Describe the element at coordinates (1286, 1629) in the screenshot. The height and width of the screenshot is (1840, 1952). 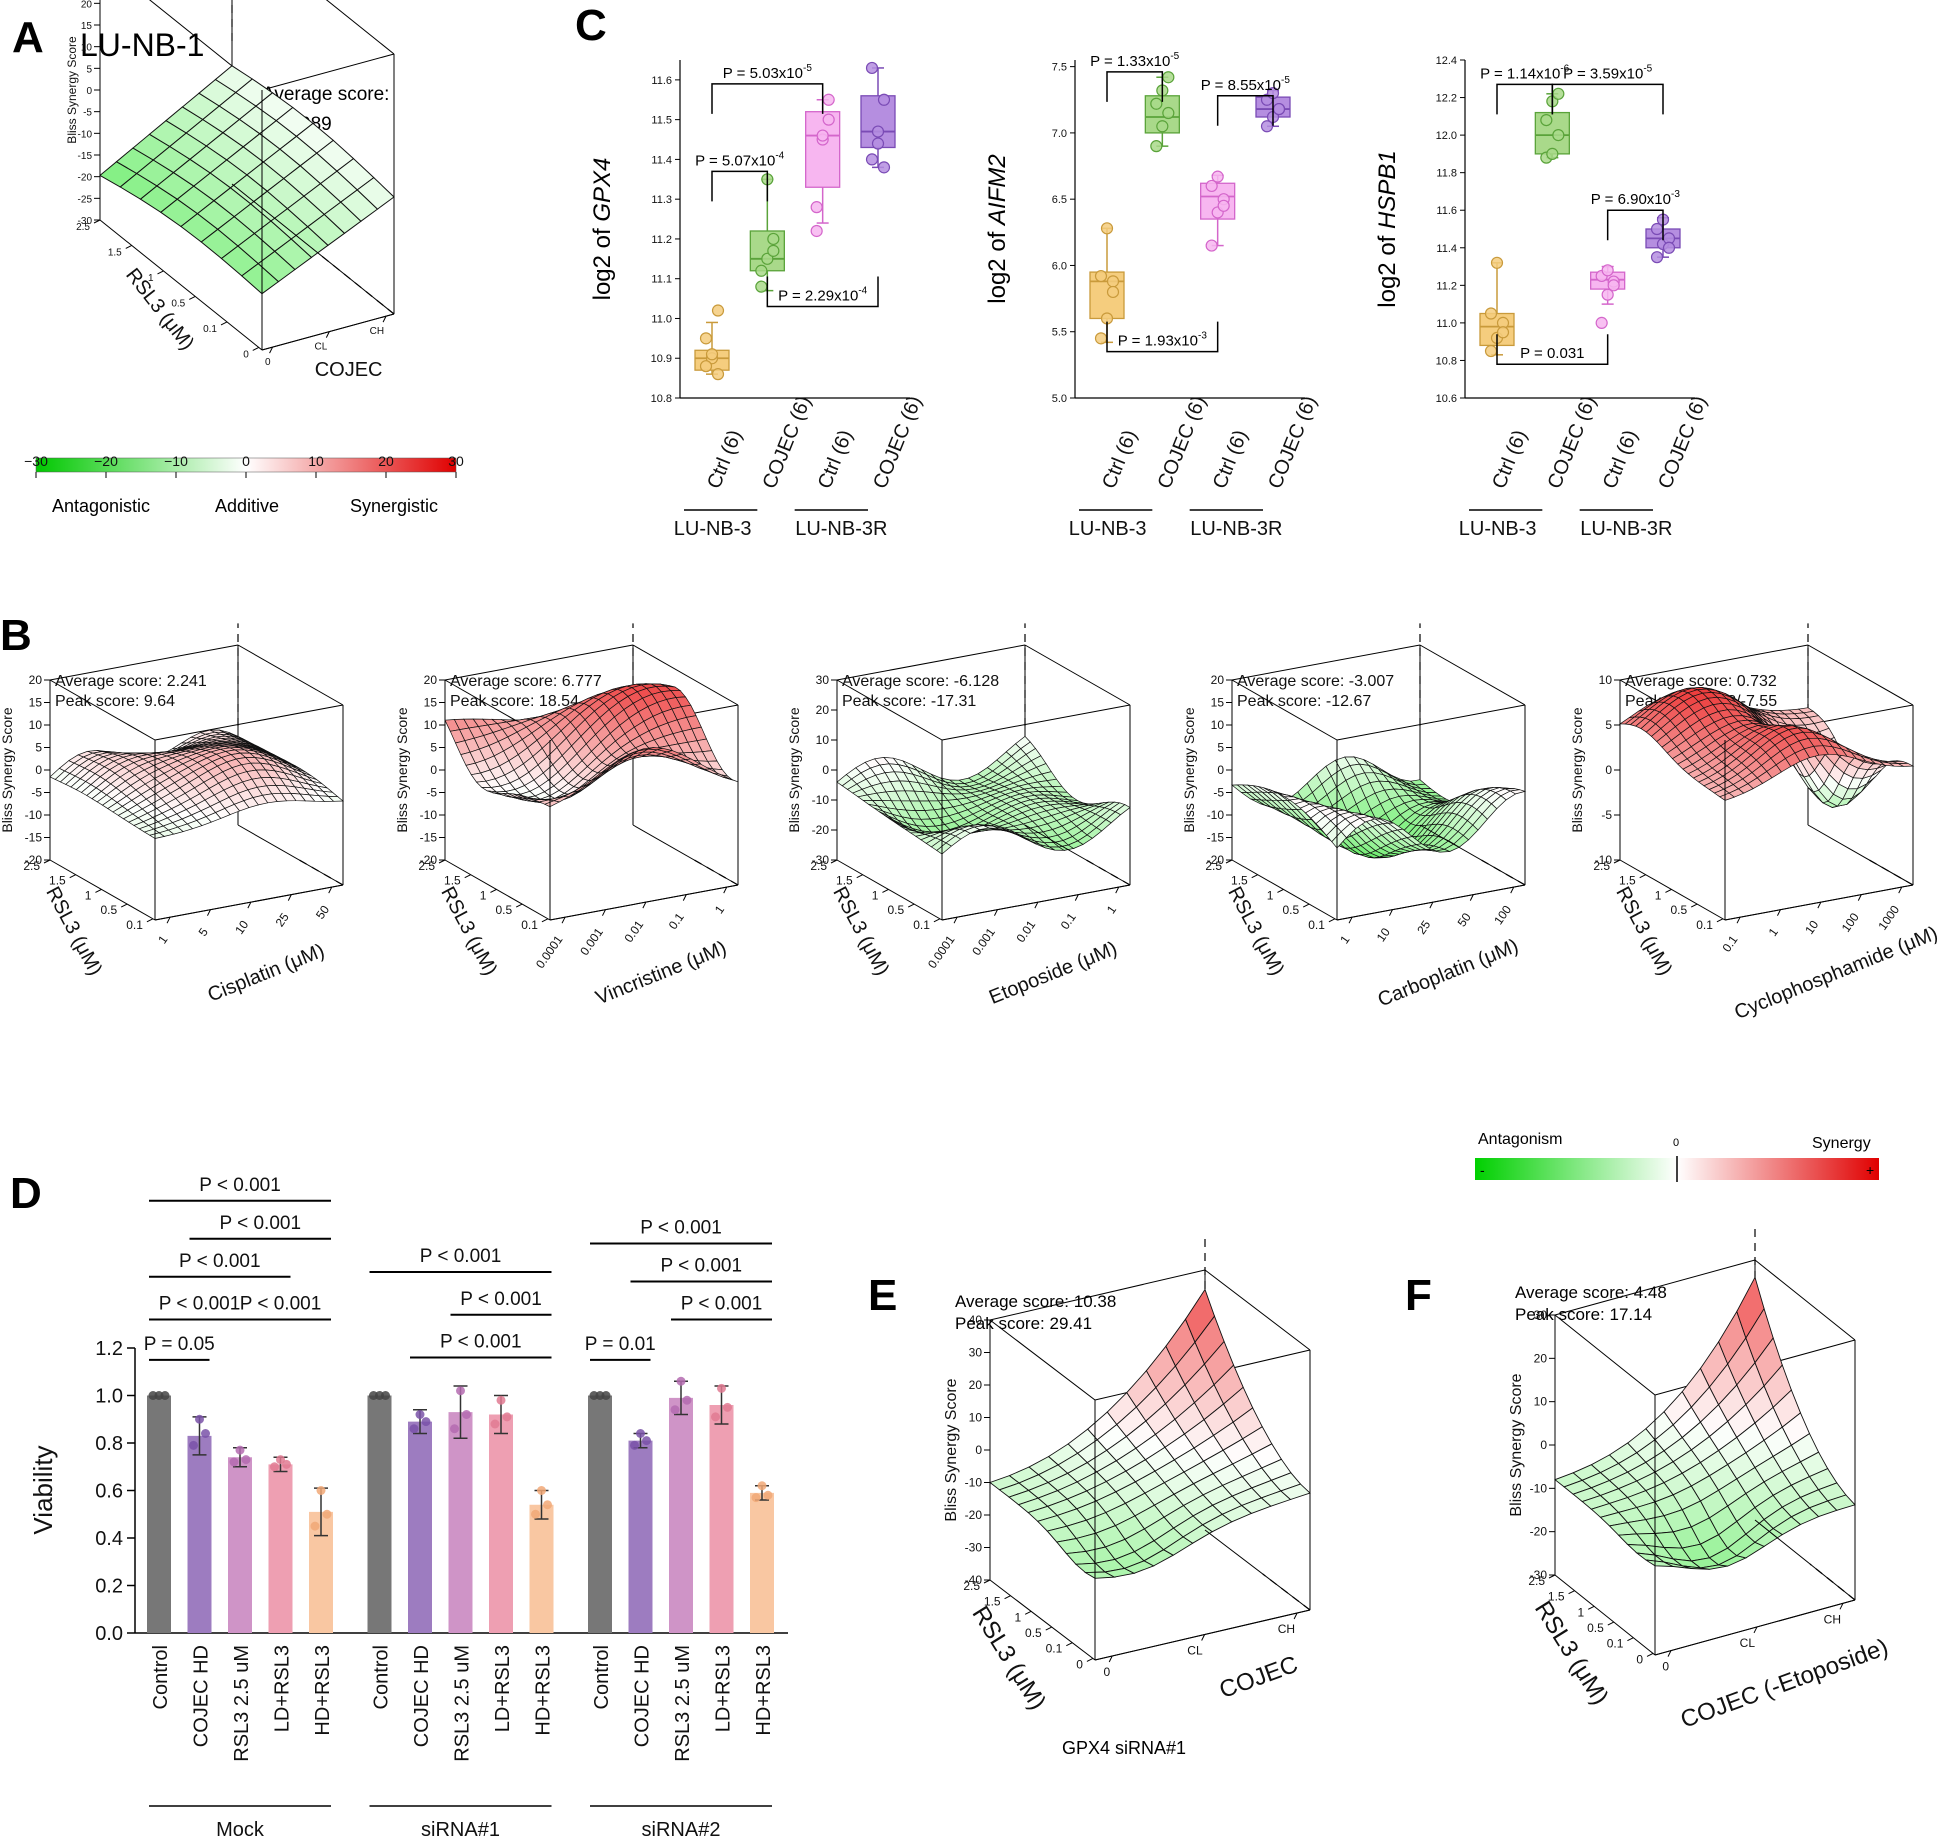
I see `x-tick-label: CH` at that location.